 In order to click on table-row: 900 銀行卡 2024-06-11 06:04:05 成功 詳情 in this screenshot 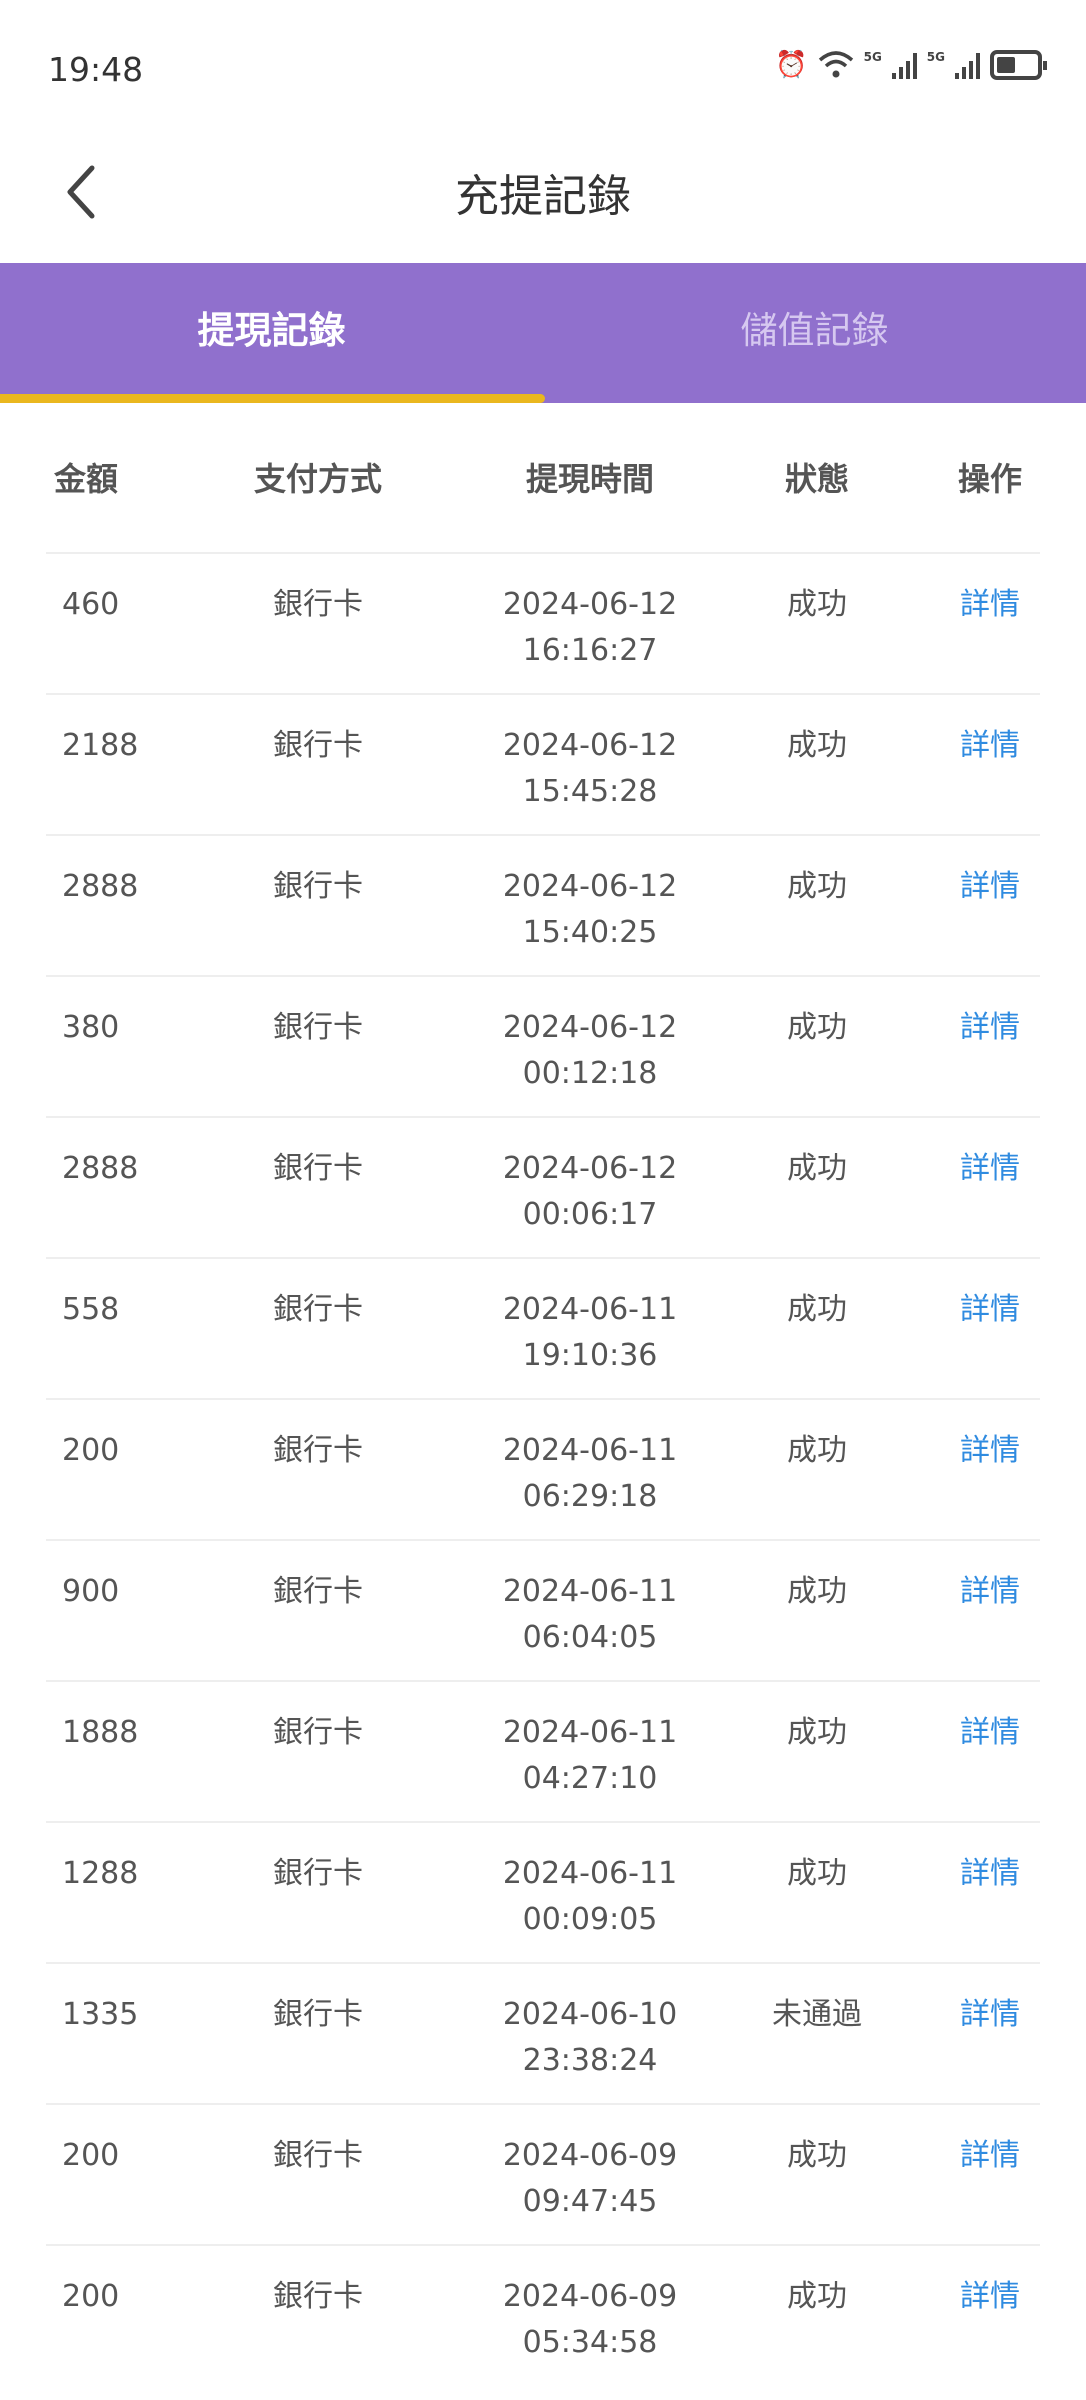, I will do `click(543, 1609)`.